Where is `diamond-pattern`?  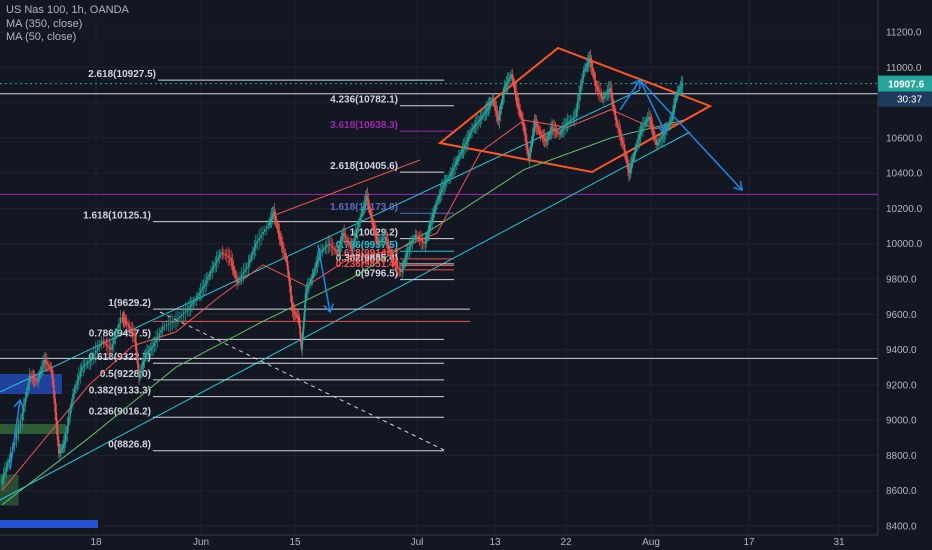
diamond-pattern is located at coordinates (575, 110).